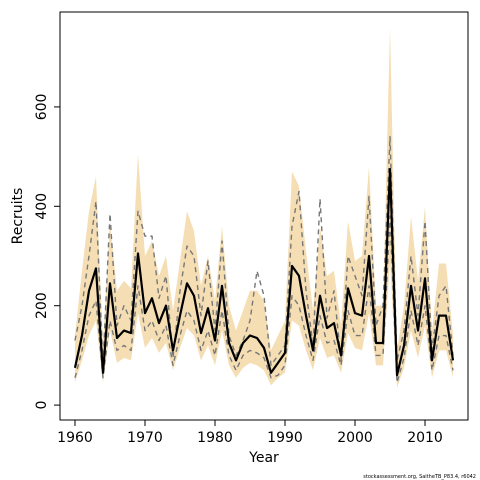 The height and width of the screenshot is (480, 480). What do you see at coordinates (75, 438) in the screenshot?
I see `x-tick-label: 1960` at bounding box center [75, 438].